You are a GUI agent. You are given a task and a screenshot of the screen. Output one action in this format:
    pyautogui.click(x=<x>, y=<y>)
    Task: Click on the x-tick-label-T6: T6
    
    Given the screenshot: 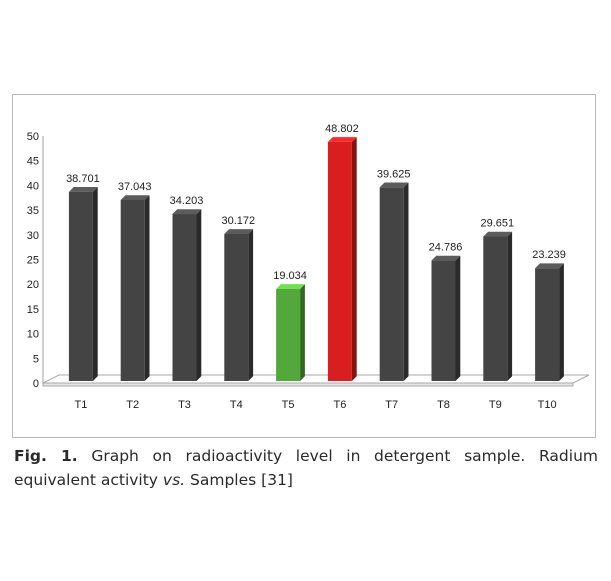 What is the action you would take?
    pyautogui.click(x=339, y=405)
    